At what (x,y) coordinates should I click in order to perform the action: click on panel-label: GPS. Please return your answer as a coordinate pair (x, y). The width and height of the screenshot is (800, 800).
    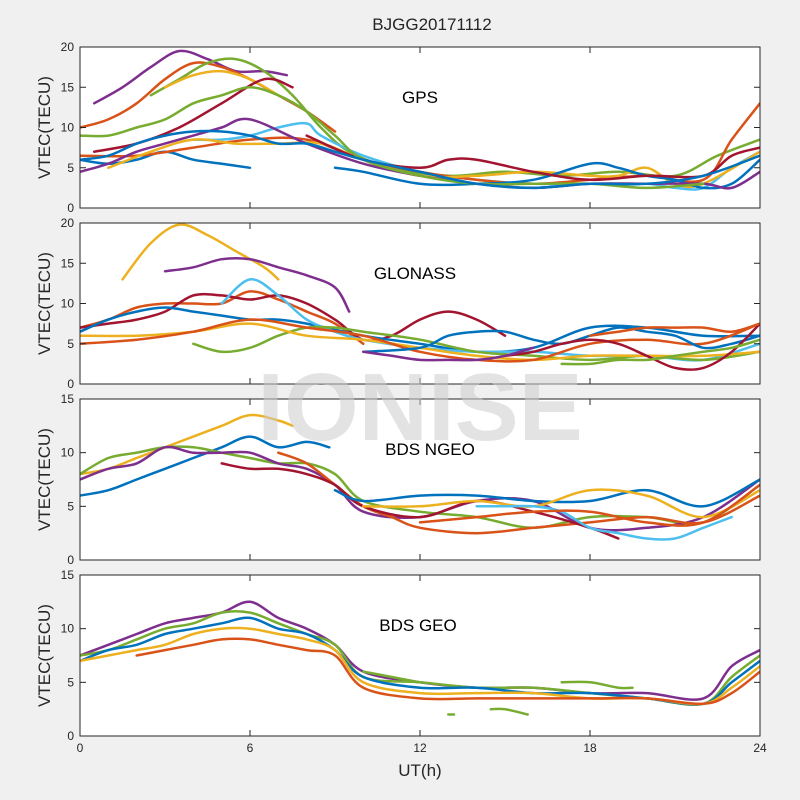
    Looking at the image, I should click on (420, 97).